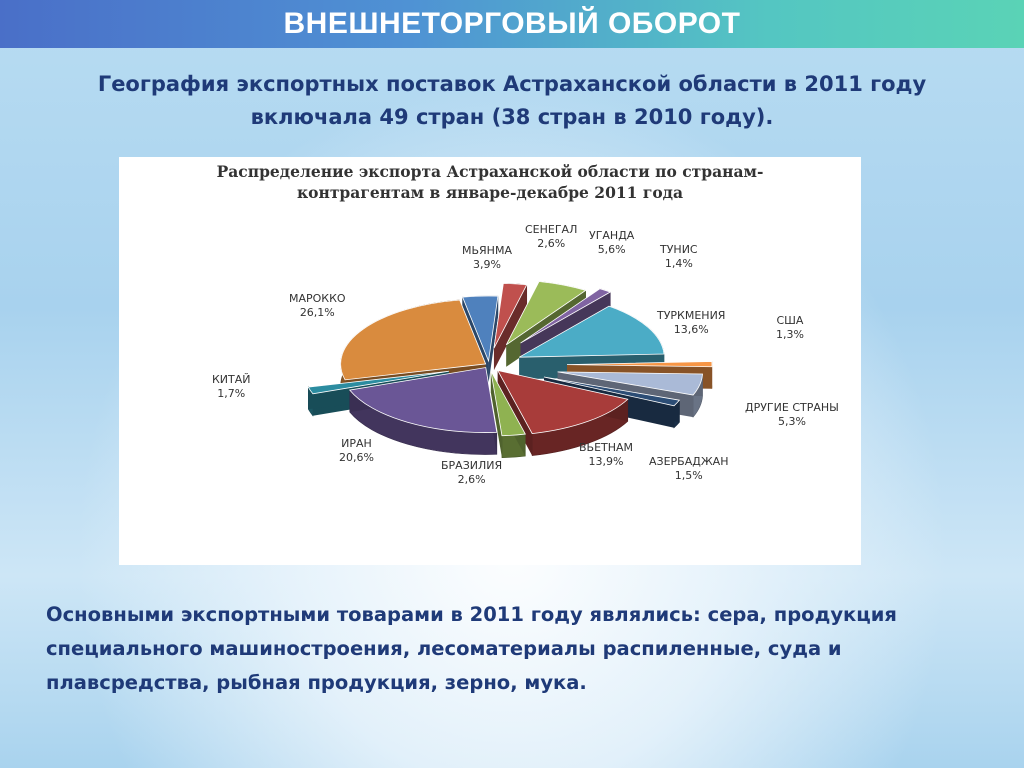  Describe the element at coordinates (551, 229) in the screenshot. I see `slice-name-senegal: СЕНЕГАЛ` at that location.